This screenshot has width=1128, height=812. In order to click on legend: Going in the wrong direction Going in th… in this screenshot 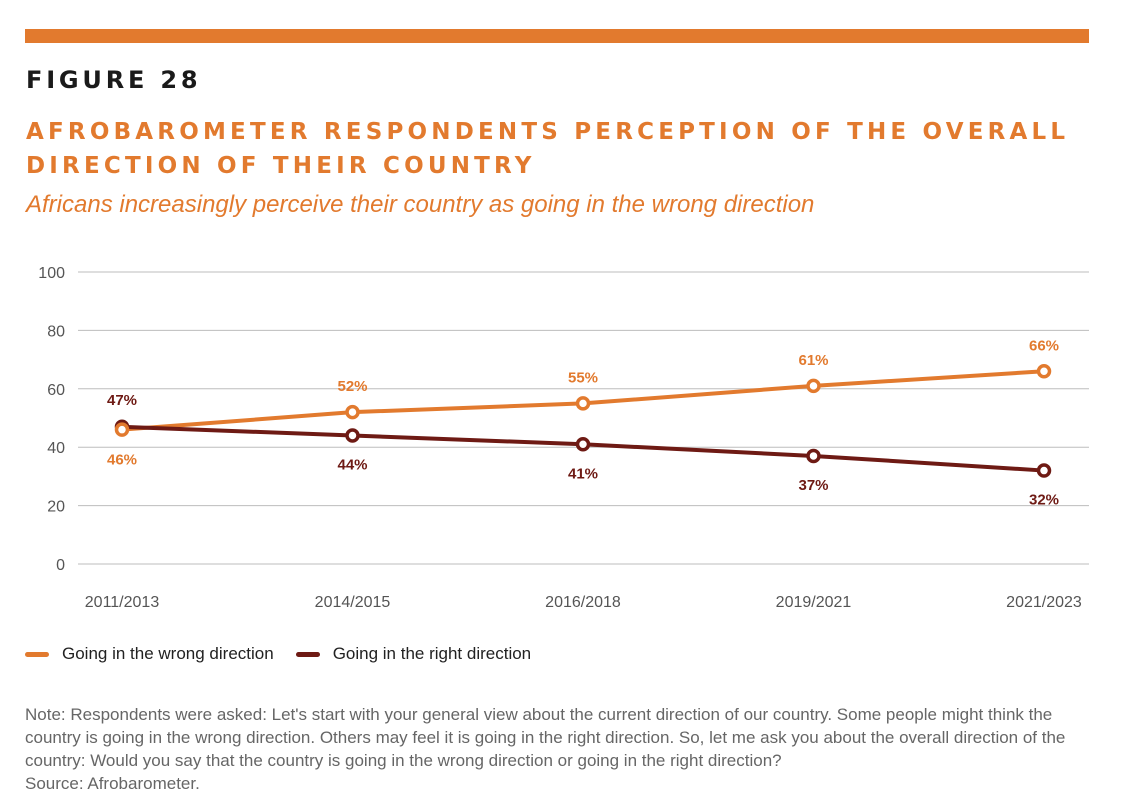, I will do `click(289, 654)`.